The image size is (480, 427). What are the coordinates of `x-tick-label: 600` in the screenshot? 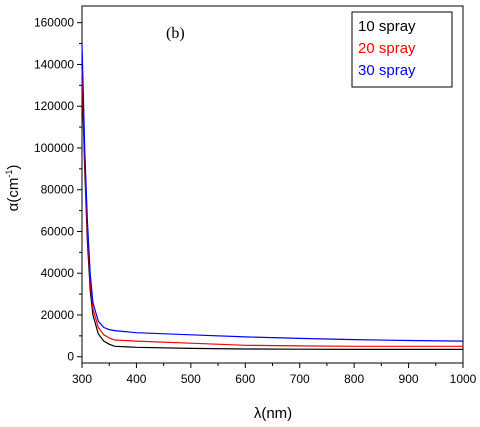 It's located at (245, 379).